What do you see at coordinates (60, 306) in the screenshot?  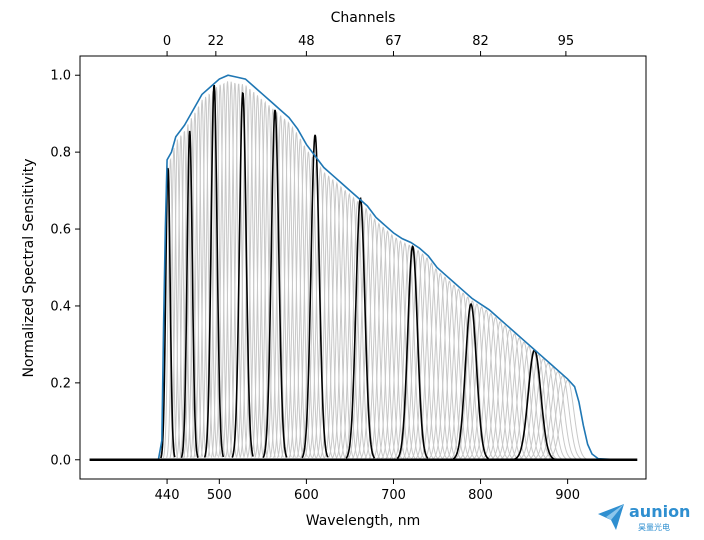 I see `y-tick-label: 0.4` at bounding box center [60, 306].